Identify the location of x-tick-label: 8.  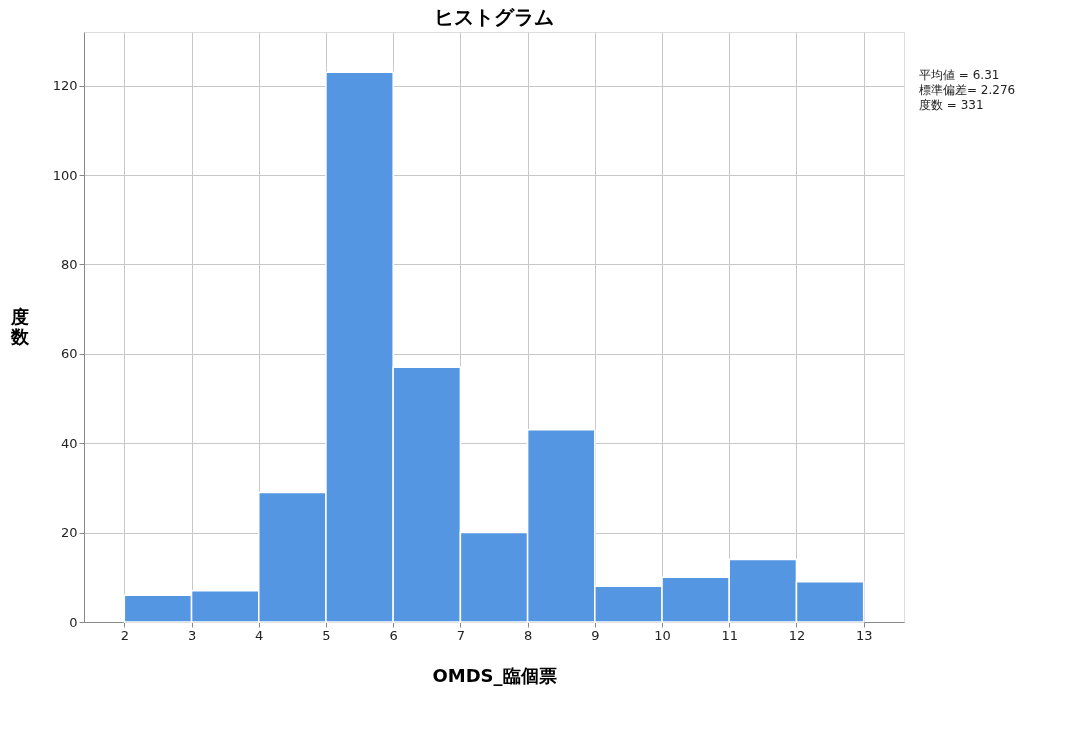
(528, 635).